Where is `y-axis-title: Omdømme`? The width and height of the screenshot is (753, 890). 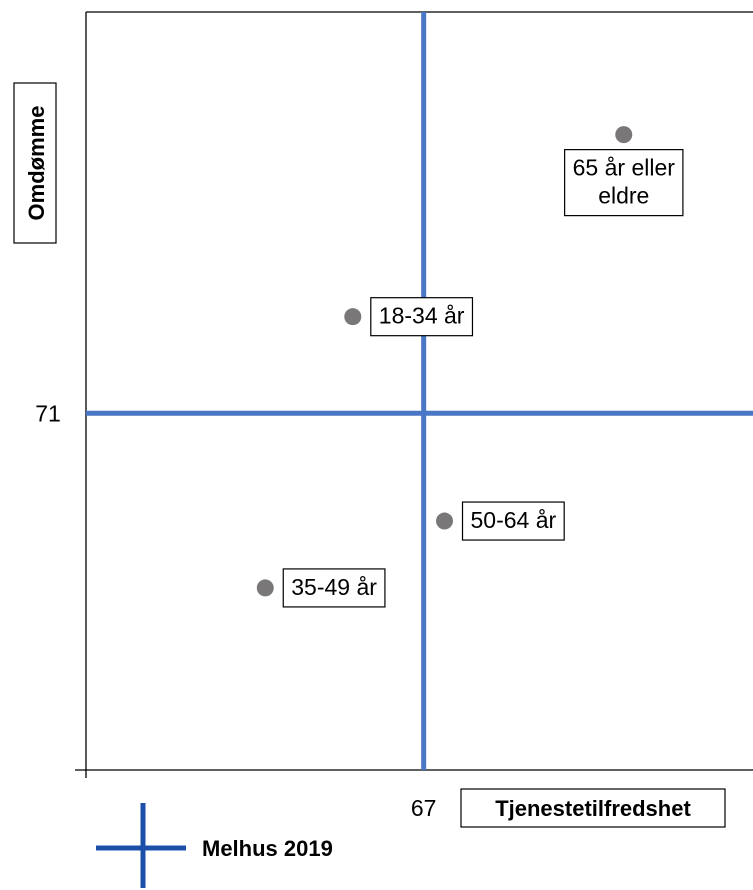
y-axis-title: Omdømme is located at coordinates (35, 163).